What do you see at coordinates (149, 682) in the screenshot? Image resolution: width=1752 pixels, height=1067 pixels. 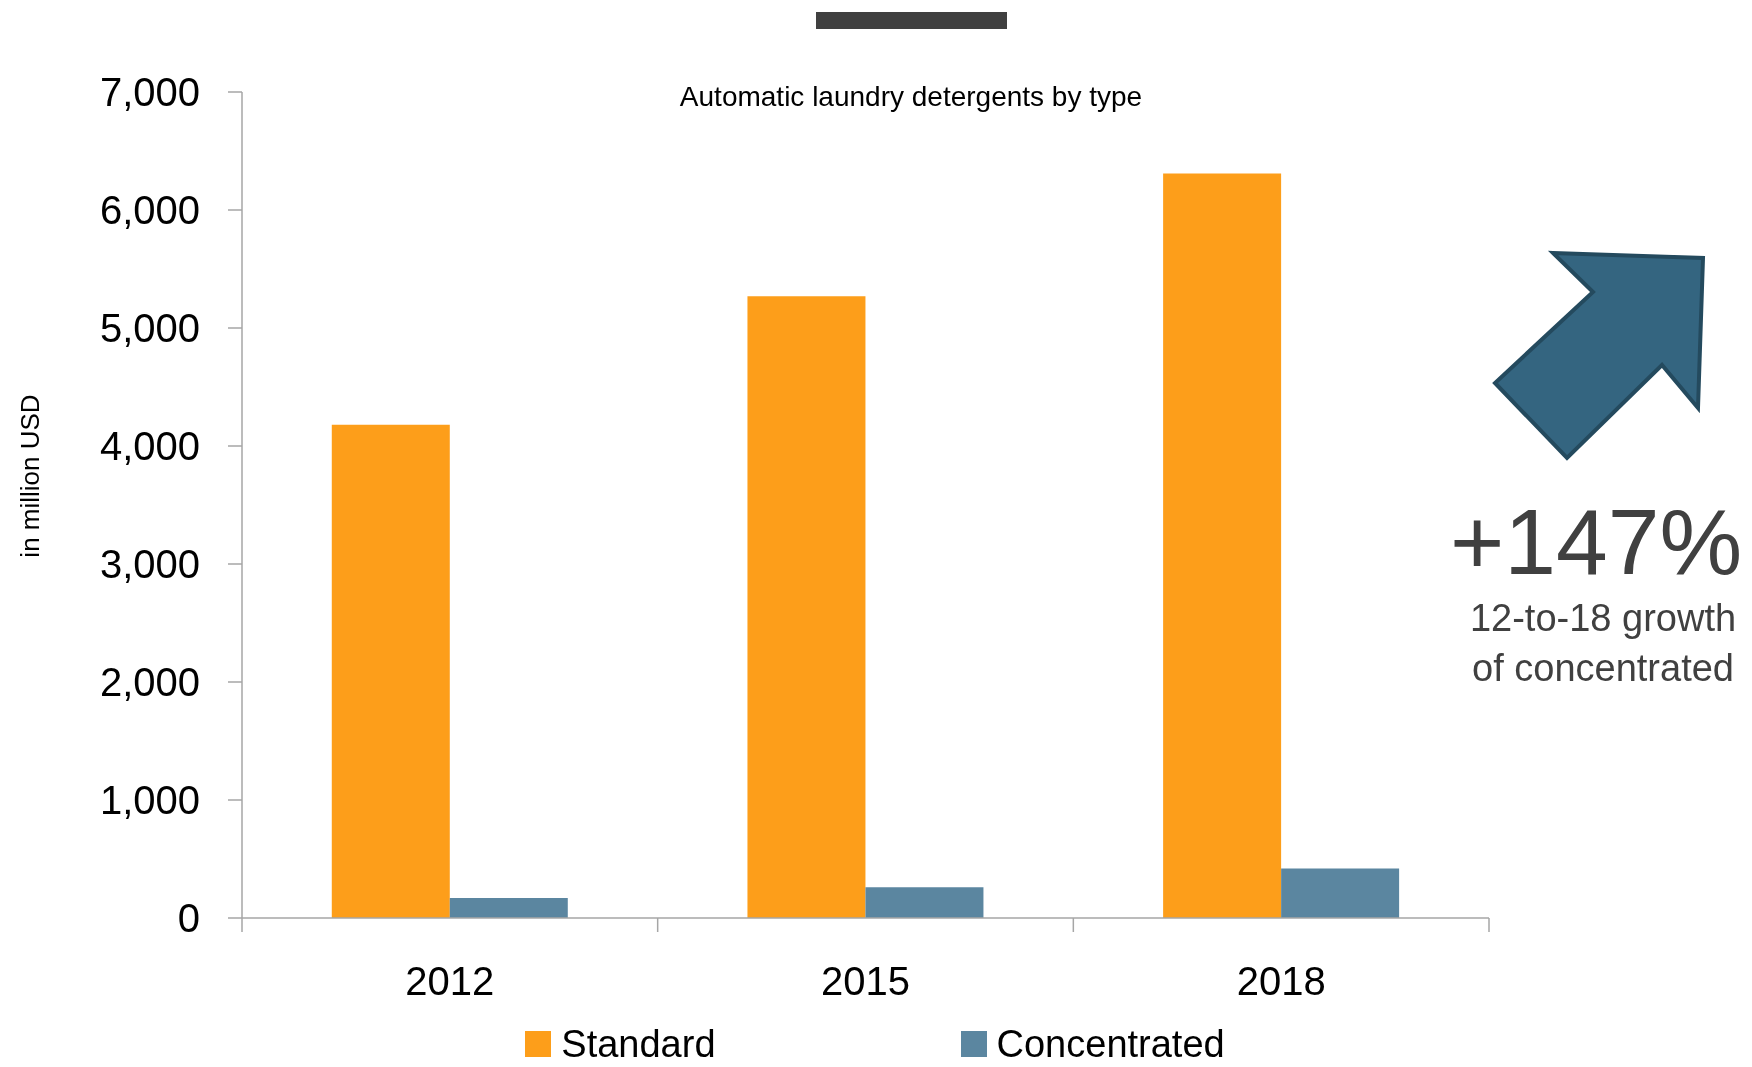 I see `y-tick-label: 2,000` at bounding box center [149, 682].